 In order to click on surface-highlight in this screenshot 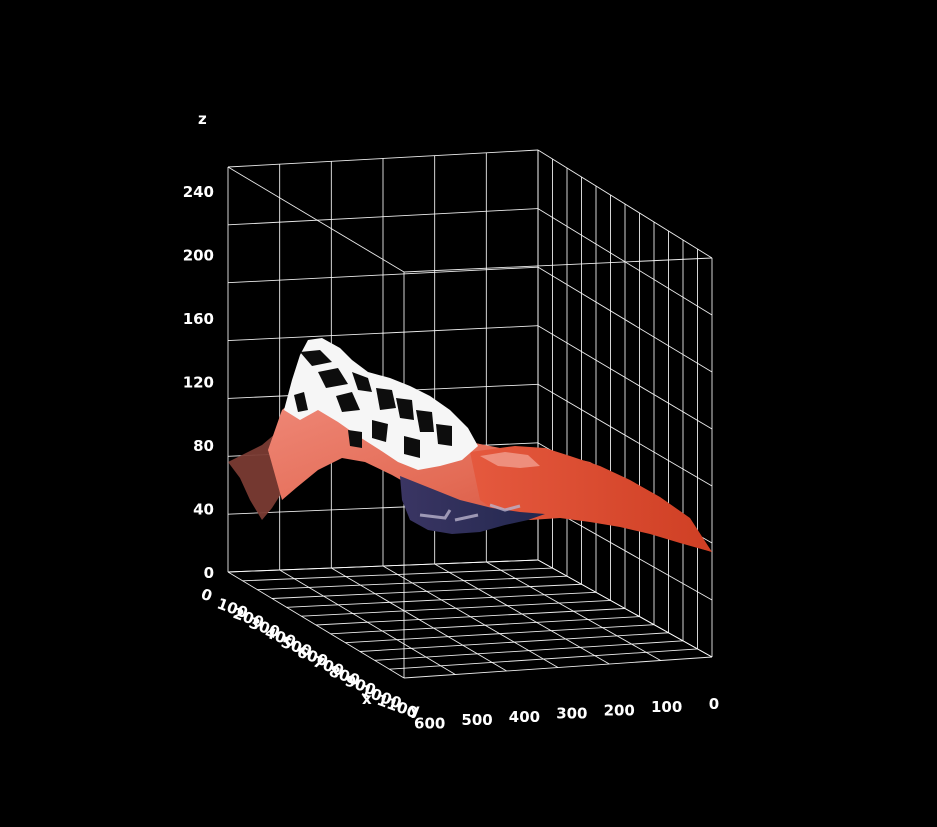, I will do `click(510, 460)`.